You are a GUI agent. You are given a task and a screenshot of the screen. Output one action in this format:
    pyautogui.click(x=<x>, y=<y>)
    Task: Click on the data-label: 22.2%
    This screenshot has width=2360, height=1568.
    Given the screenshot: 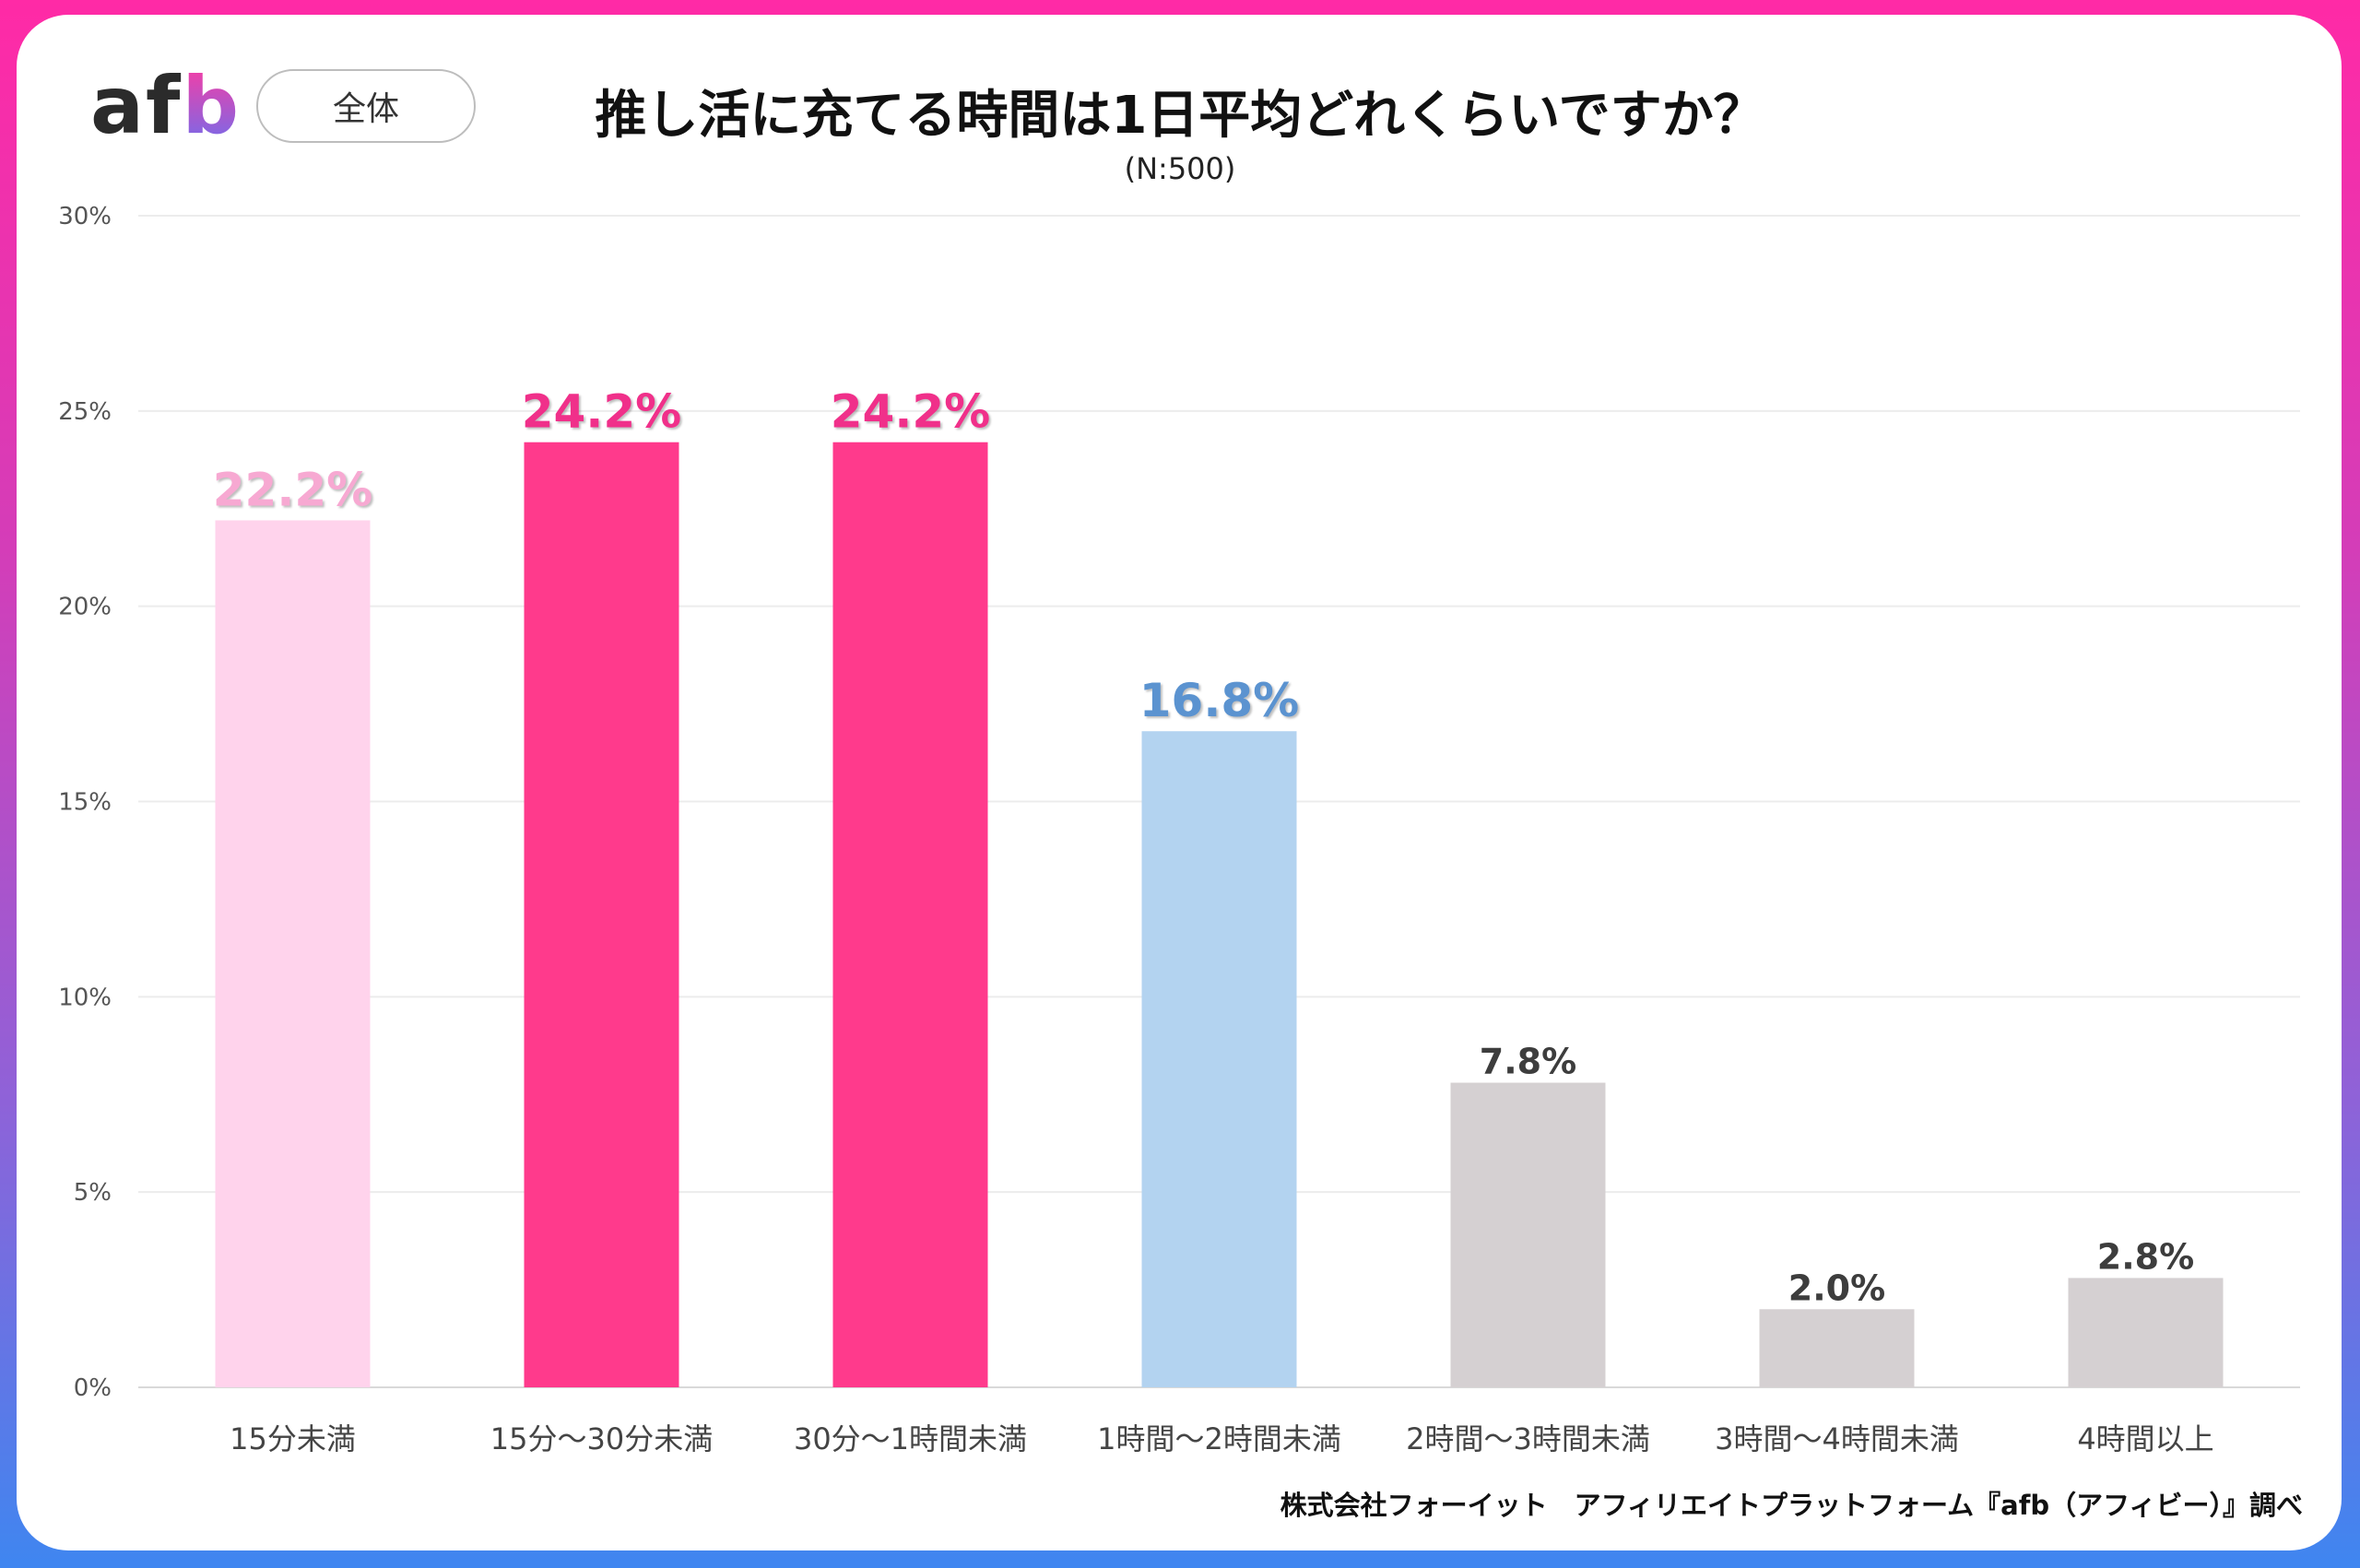 What is the action you would take?
    pyautogui.click(x=292, y=490)
    